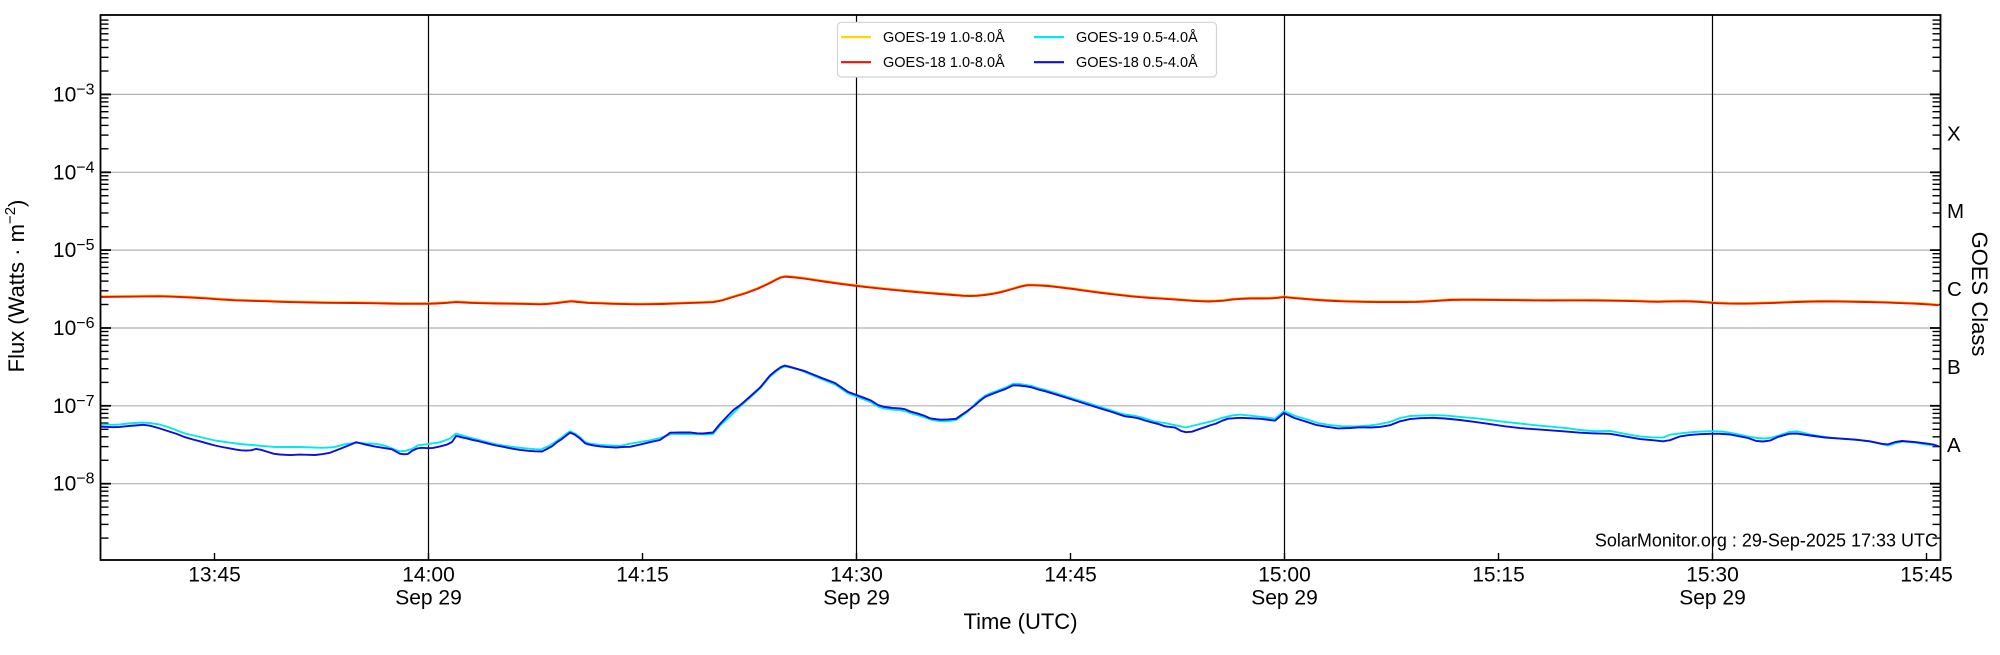 This screenshot has width=2000, height=655. Describe the element at coordinates (1954, 289) in the screenshot. I see `svg-text: C` at that location.